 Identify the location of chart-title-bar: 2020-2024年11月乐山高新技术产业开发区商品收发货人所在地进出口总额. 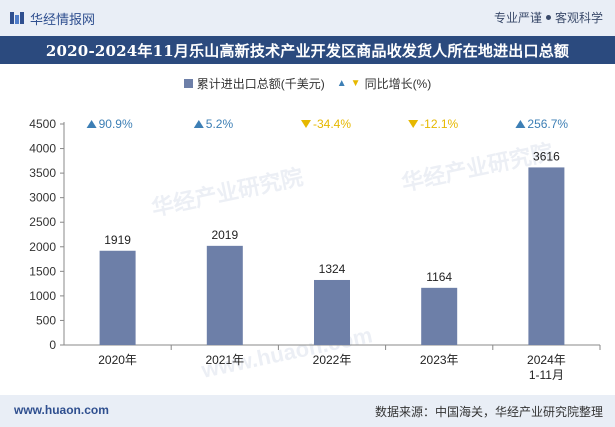
(307, 50).